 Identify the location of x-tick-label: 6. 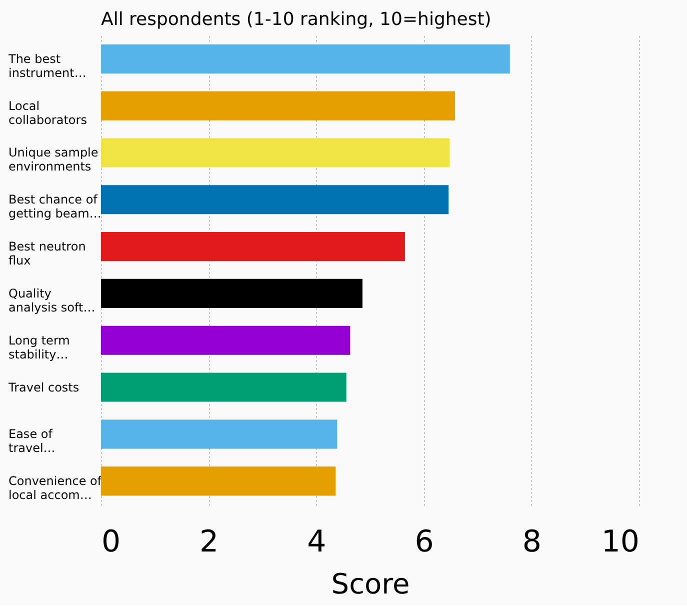
(424, 542).